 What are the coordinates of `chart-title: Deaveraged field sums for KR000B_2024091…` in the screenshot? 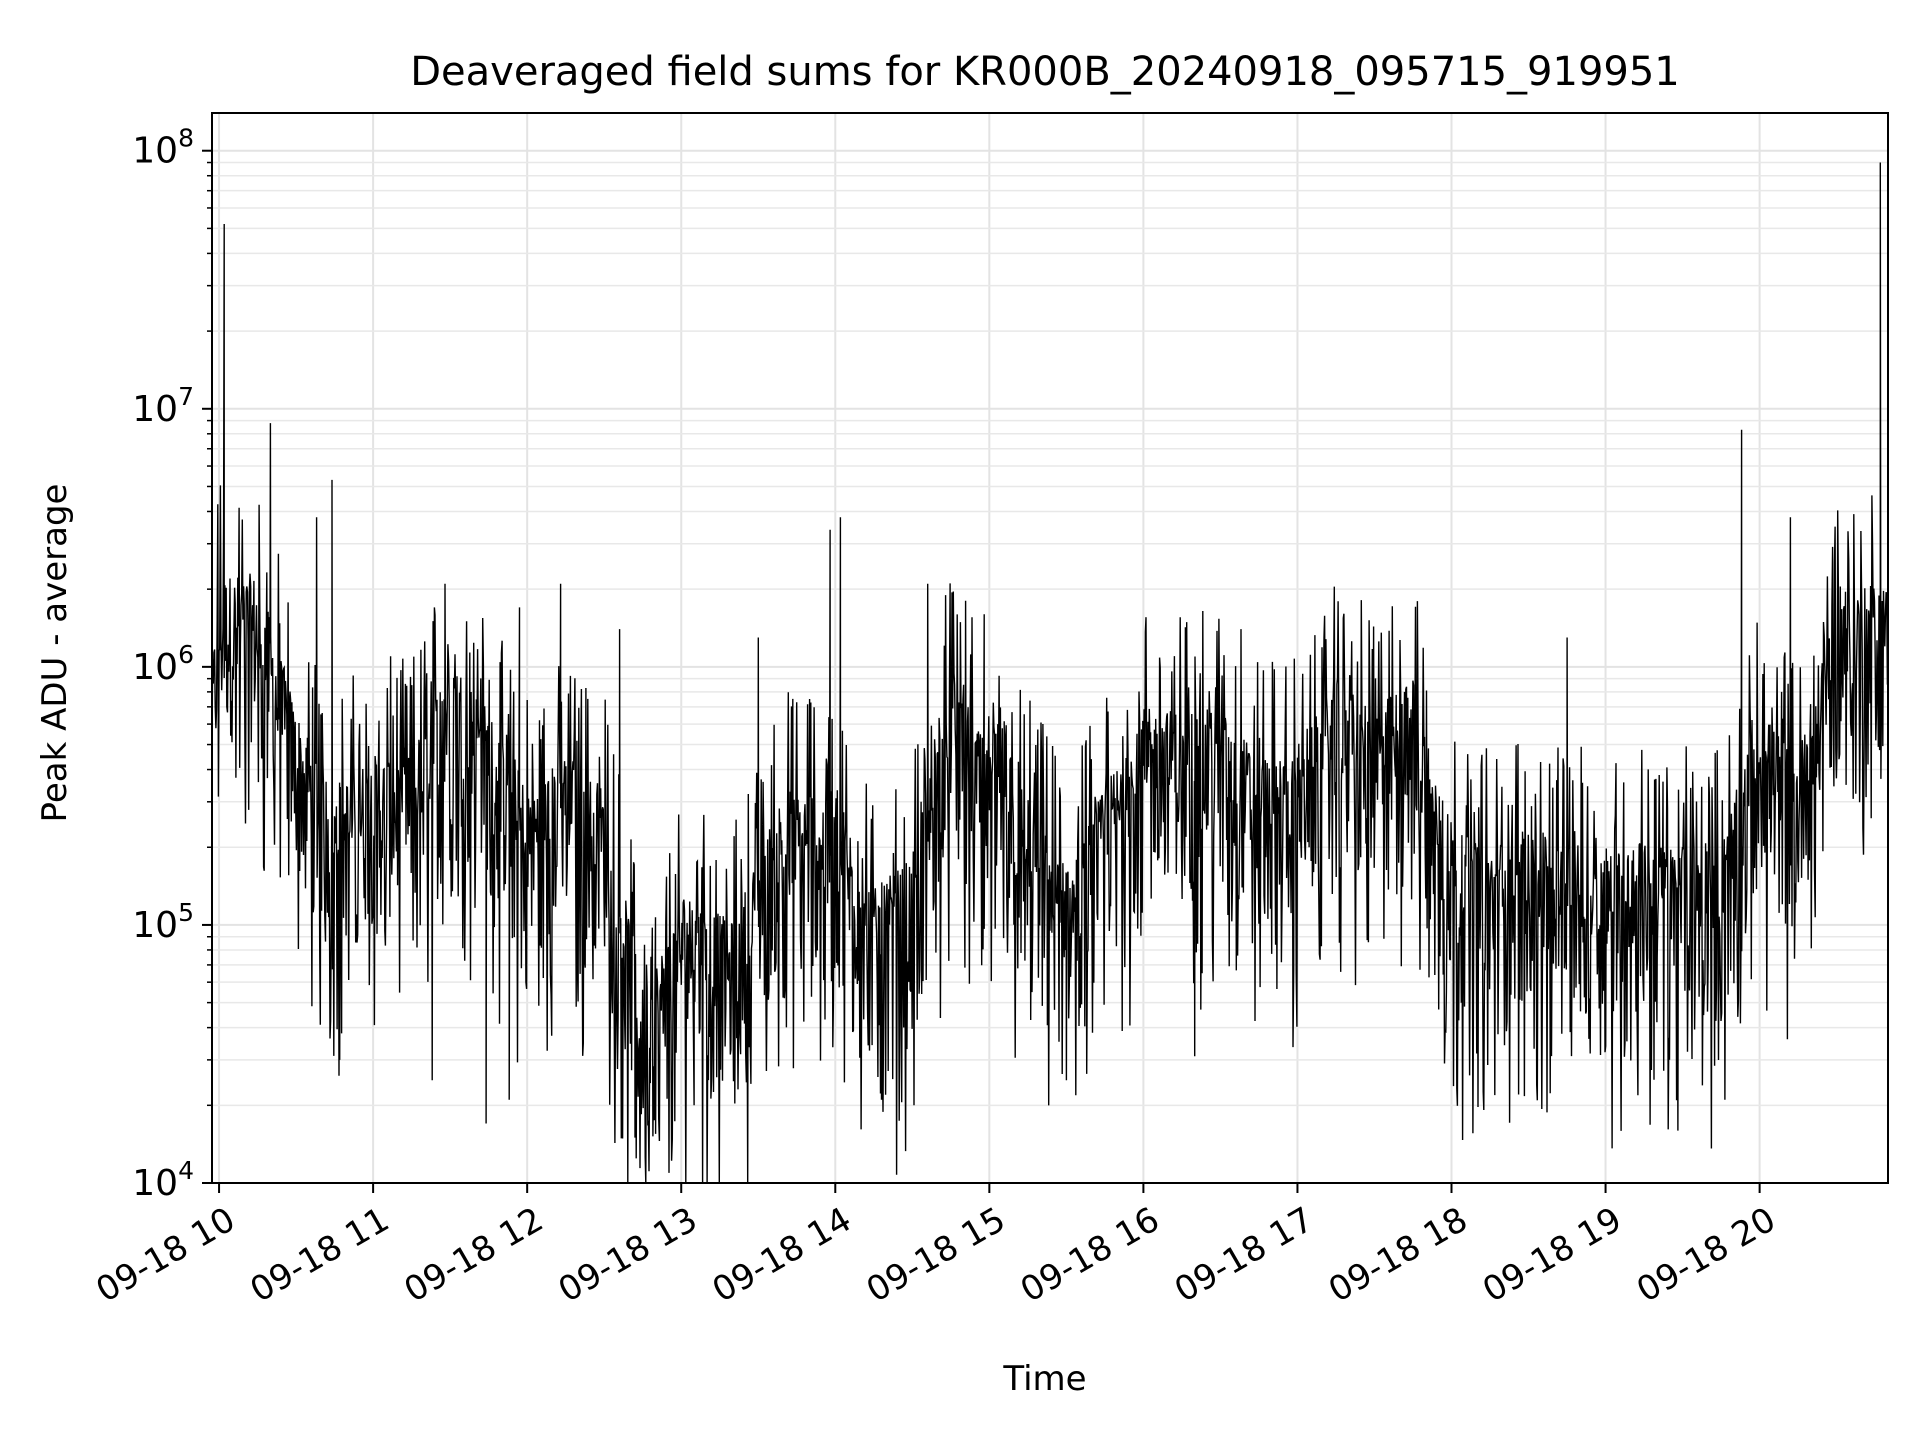 It's located at (1045, 72).